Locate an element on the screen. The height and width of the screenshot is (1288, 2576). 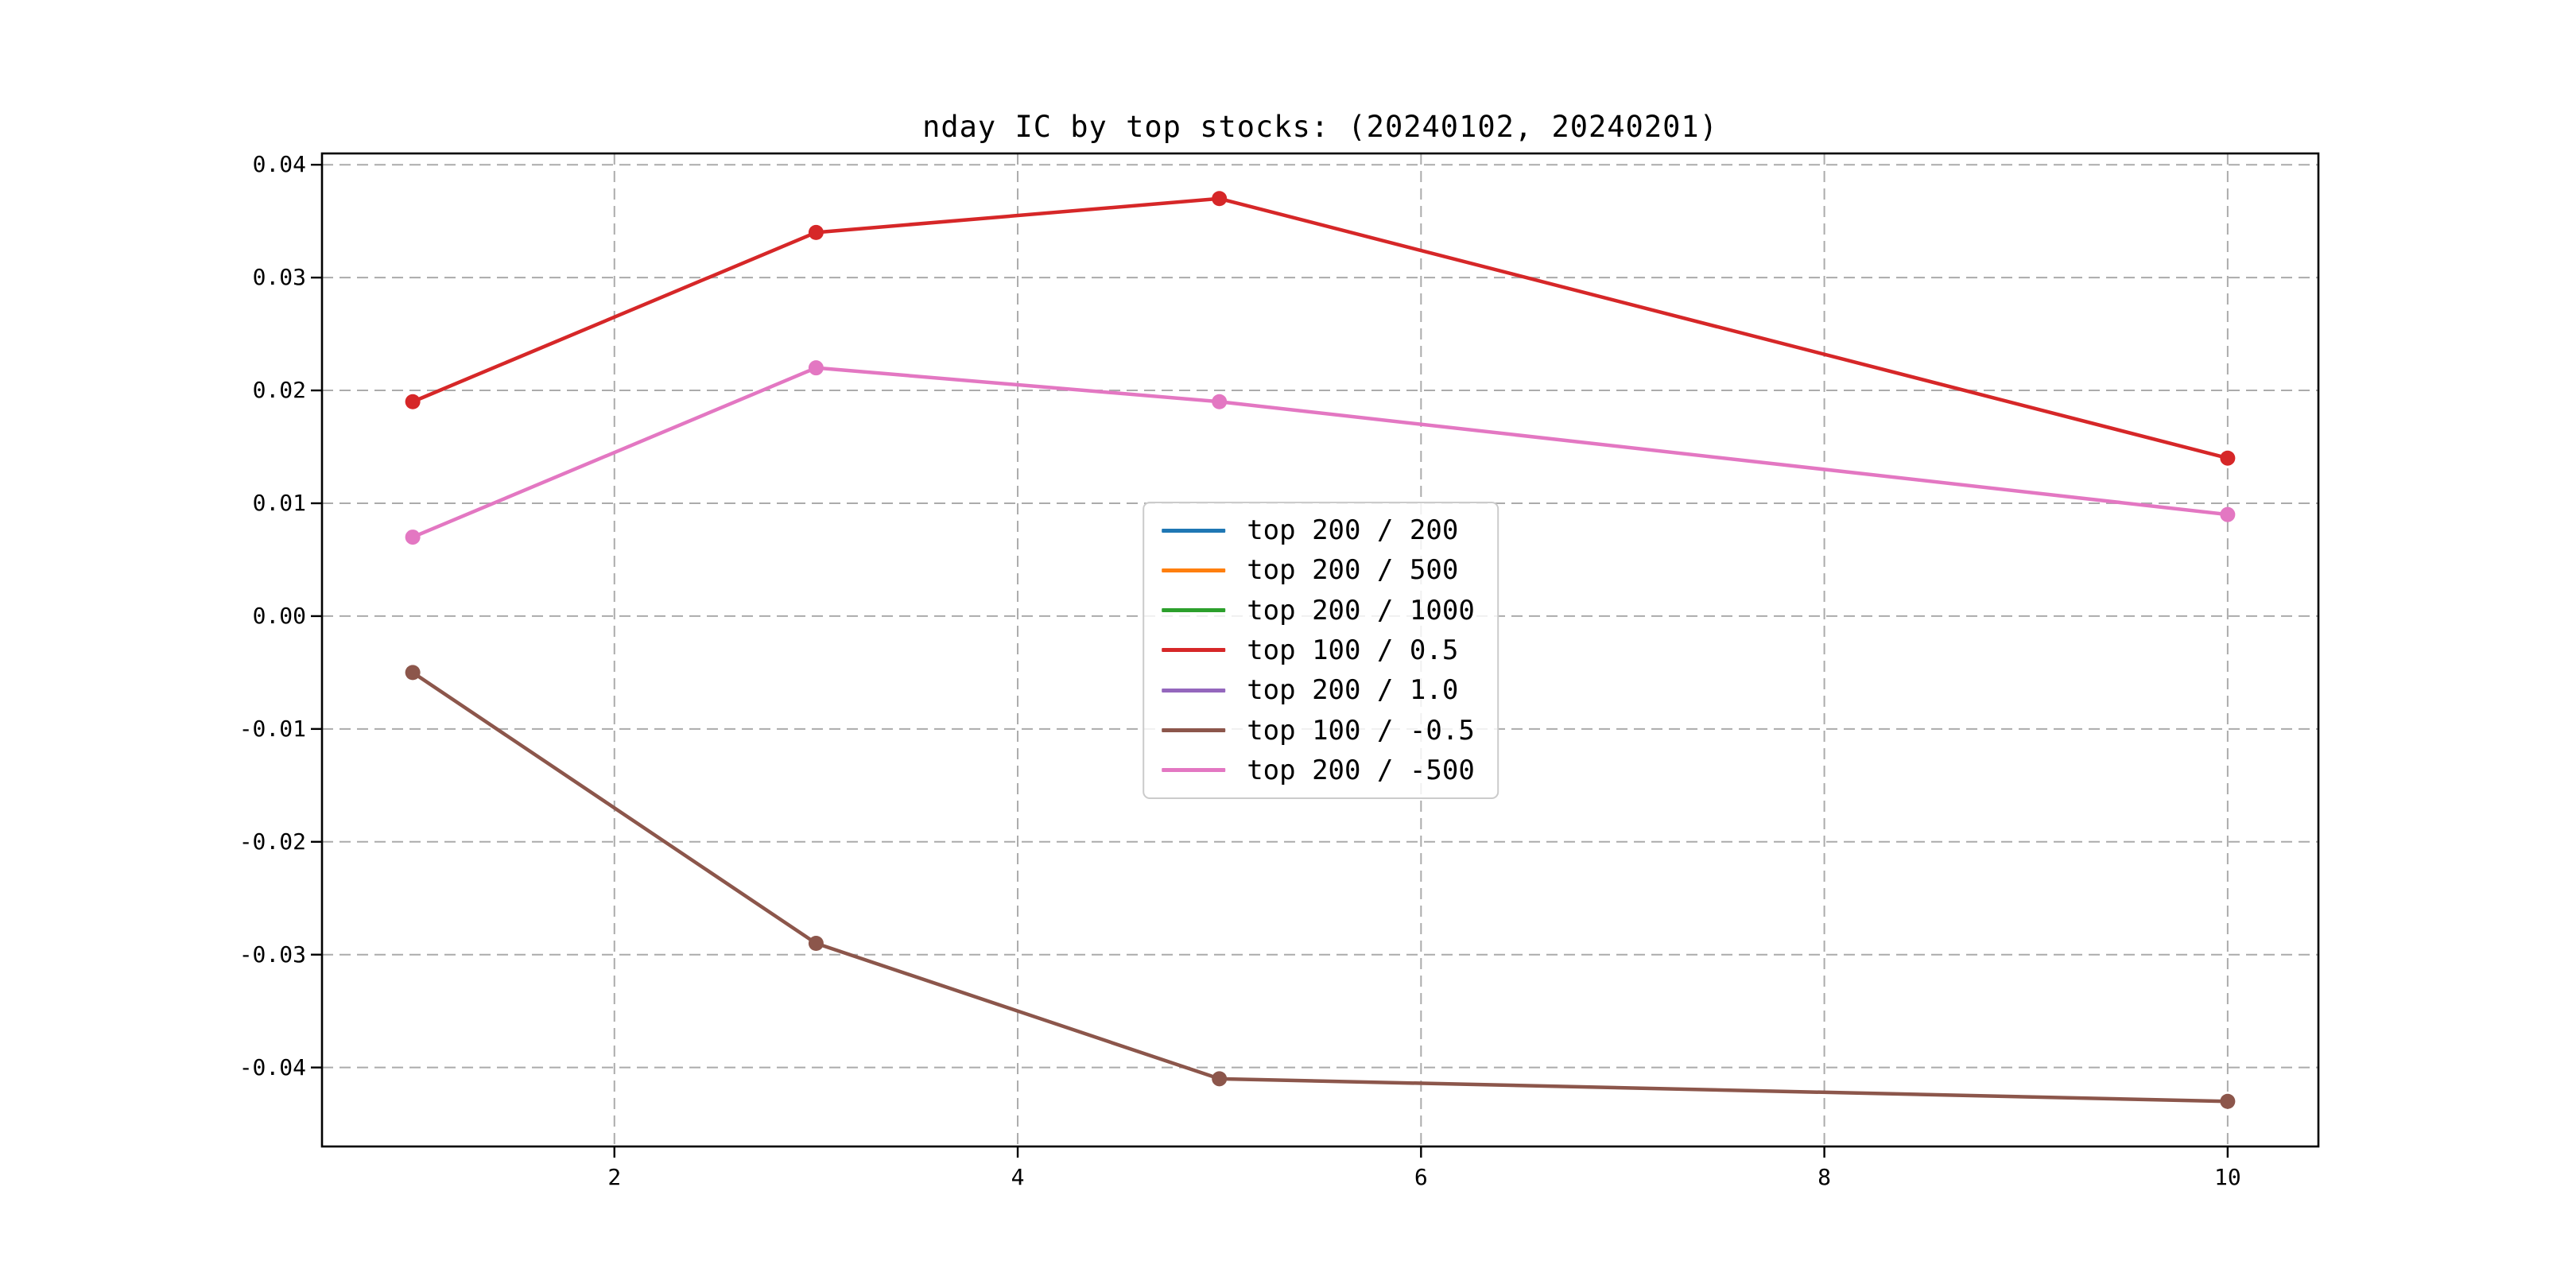
legend-row-top-200-500: top 200 / 500 is located at coordinates (1319, 570).